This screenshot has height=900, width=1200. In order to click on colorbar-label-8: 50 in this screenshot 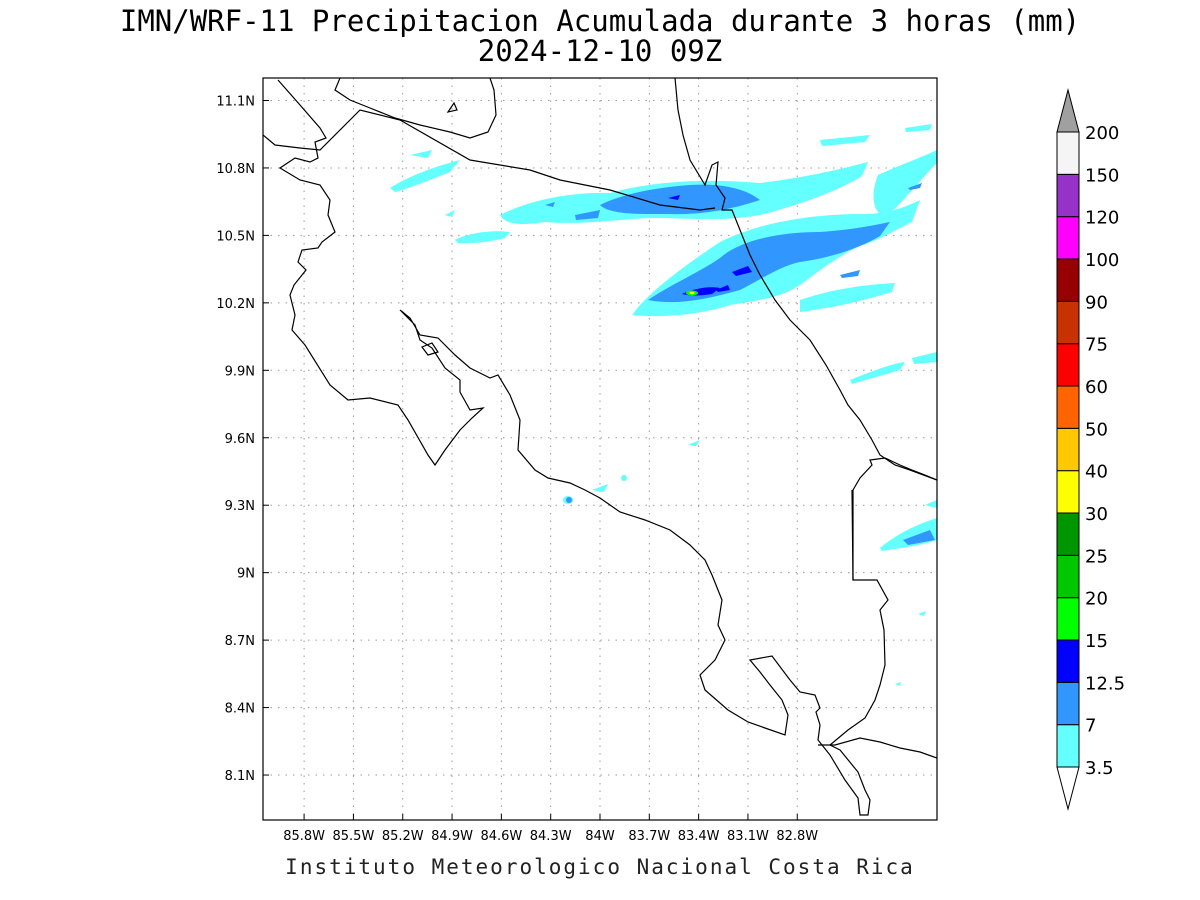, I will do `click(1096, 429)`.